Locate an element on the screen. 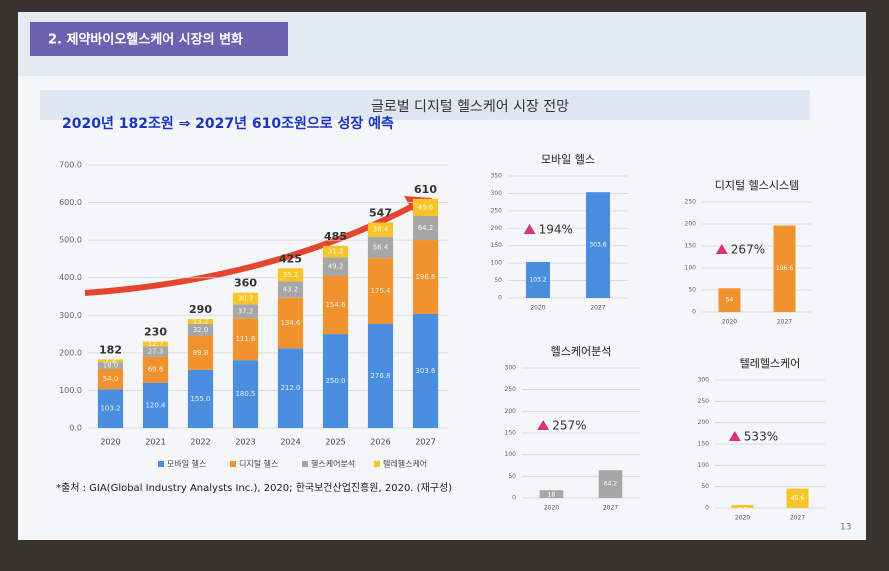  x-tick-label: 2024 is located at coordinates (290, 442).